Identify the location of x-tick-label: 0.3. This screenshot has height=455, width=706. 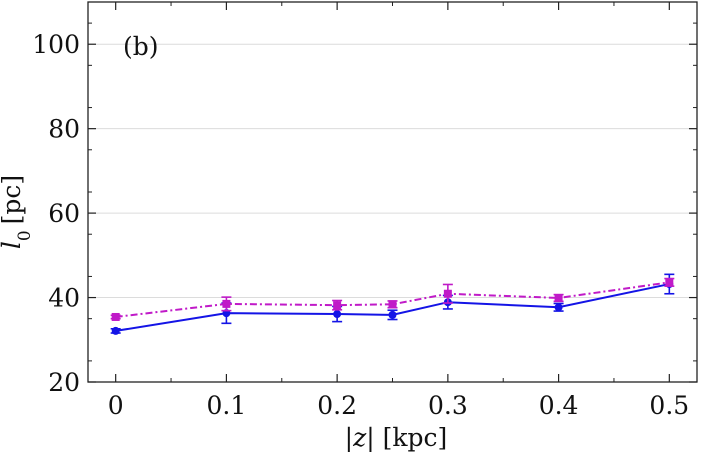
(448, 405).